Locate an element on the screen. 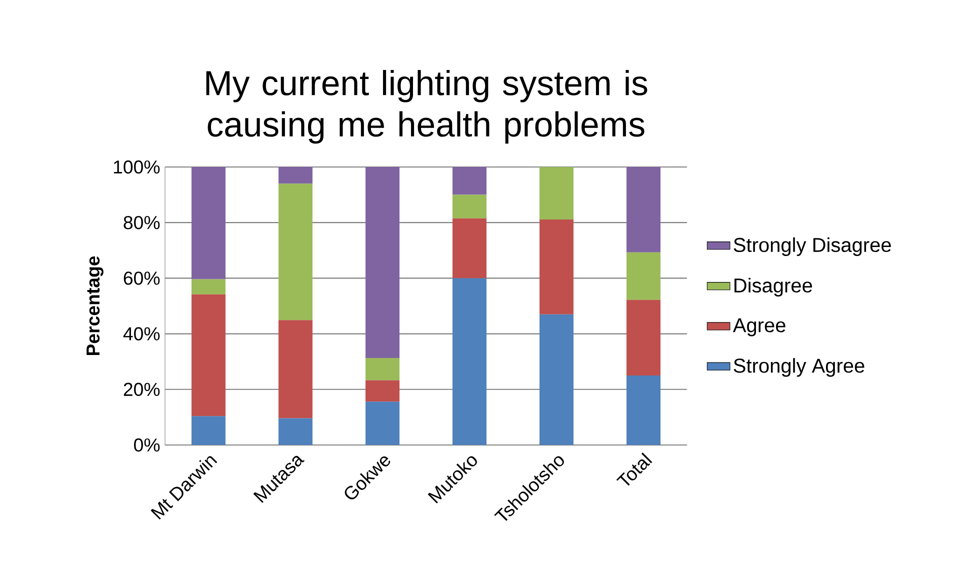  legend-label: Strongly Disagree is located at coordinates (812, 246).